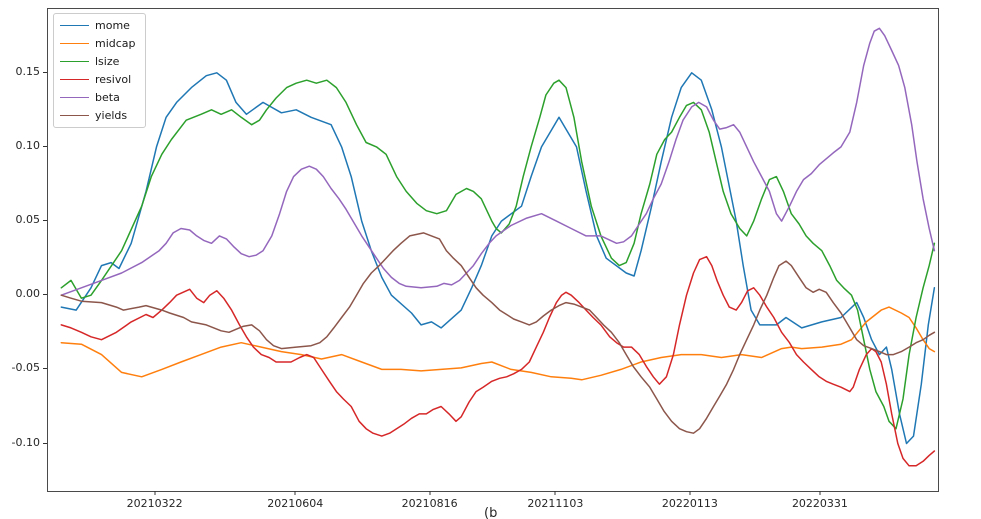 This screenshot has height=519, width=981. What do you see at coordinates (113, 79) in the screenshot?
I see `legend-label: resivol` at bounding box center [113, 79].